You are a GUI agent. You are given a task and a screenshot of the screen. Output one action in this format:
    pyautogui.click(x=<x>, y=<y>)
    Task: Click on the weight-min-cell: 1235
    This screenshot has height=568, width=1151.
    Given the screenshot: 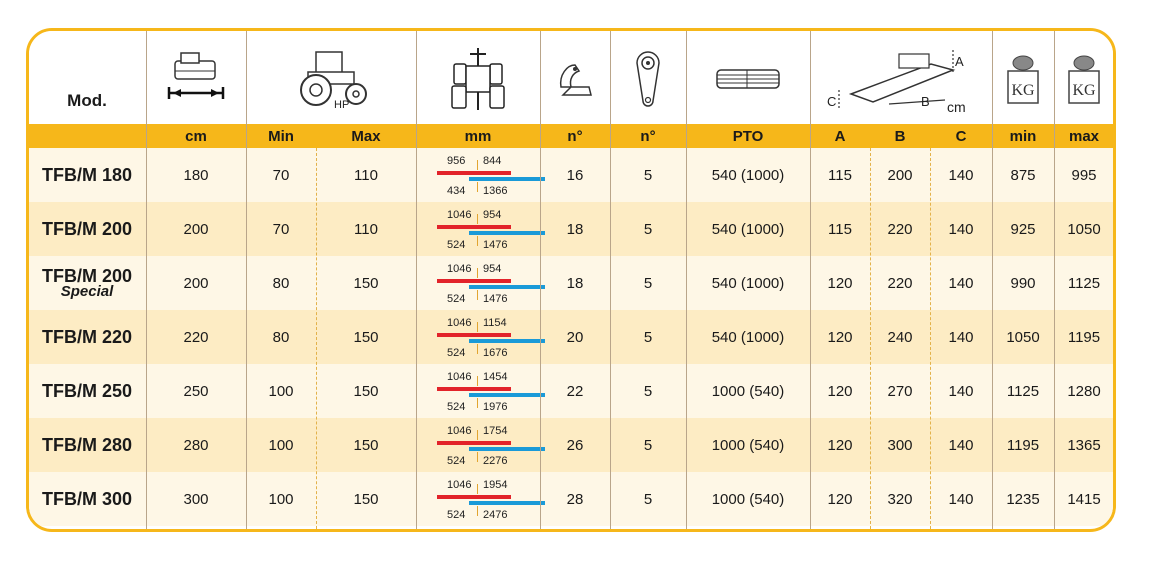 What is the action you would take?
    pyautogui.click(x=1023, y=499)
    